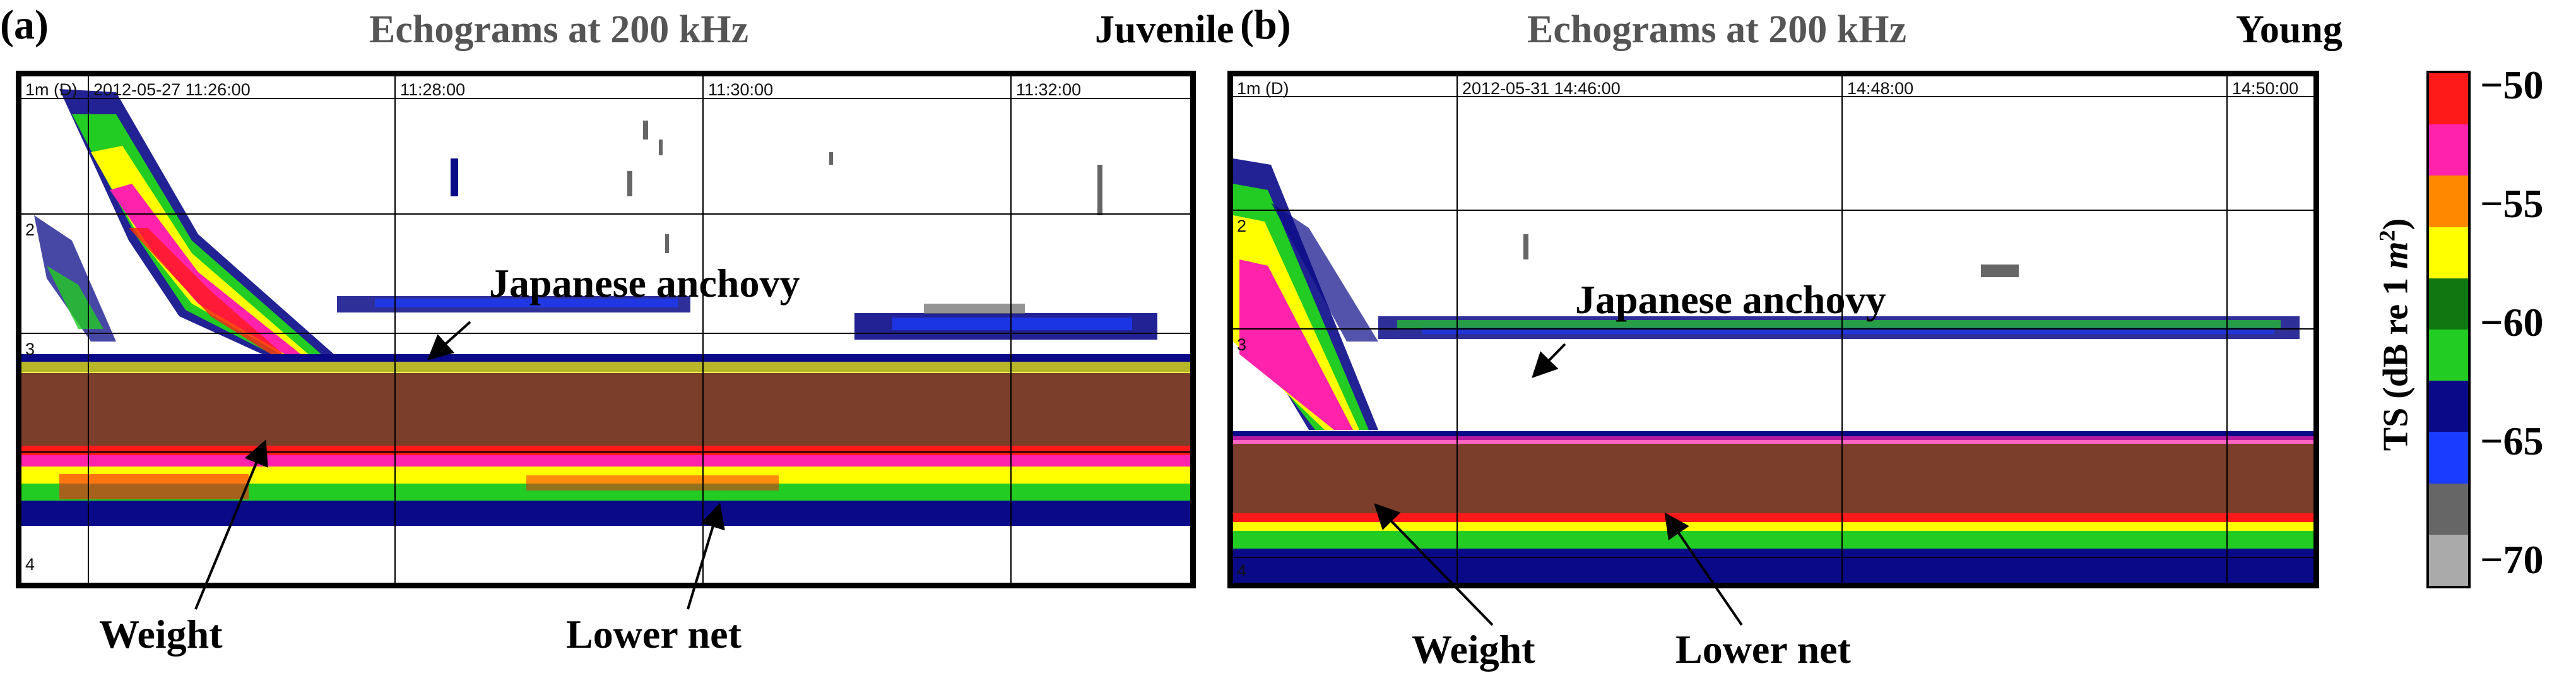  What do you see at coordinates (1242, 345) in the screenshot?
I see `depth-tick-b: 3` at bounding box center [1242, 345].